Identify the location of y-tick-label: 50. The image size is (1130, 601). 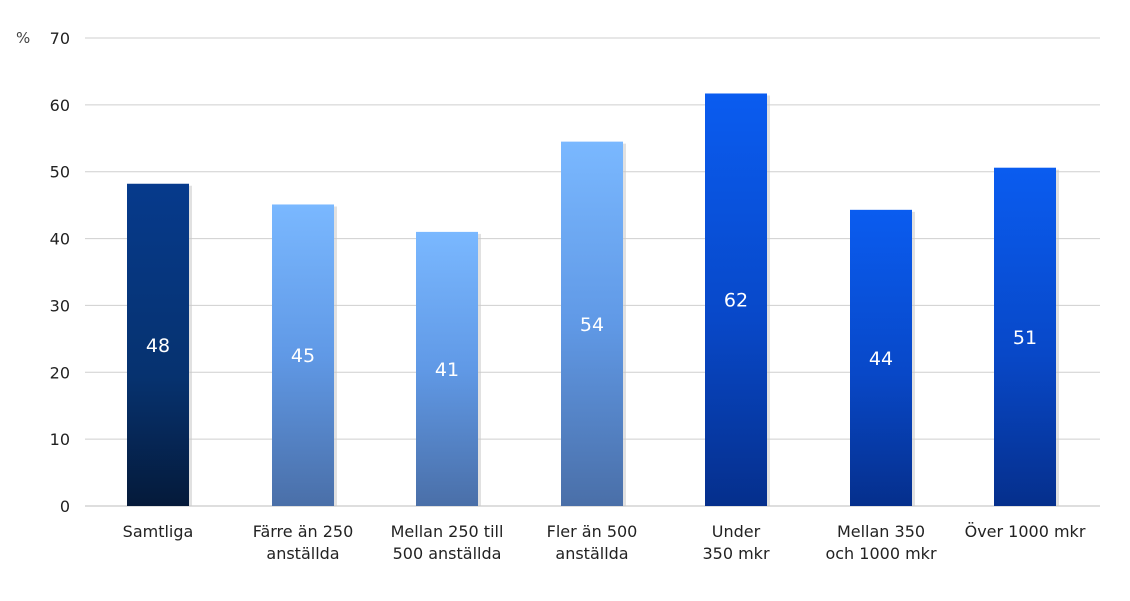
(60, 172).